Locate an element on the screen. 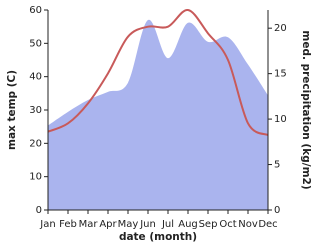 The height and width of the screenshot is (247, 320). y2-tick-label: 10 is located at coordinates (280, 119).